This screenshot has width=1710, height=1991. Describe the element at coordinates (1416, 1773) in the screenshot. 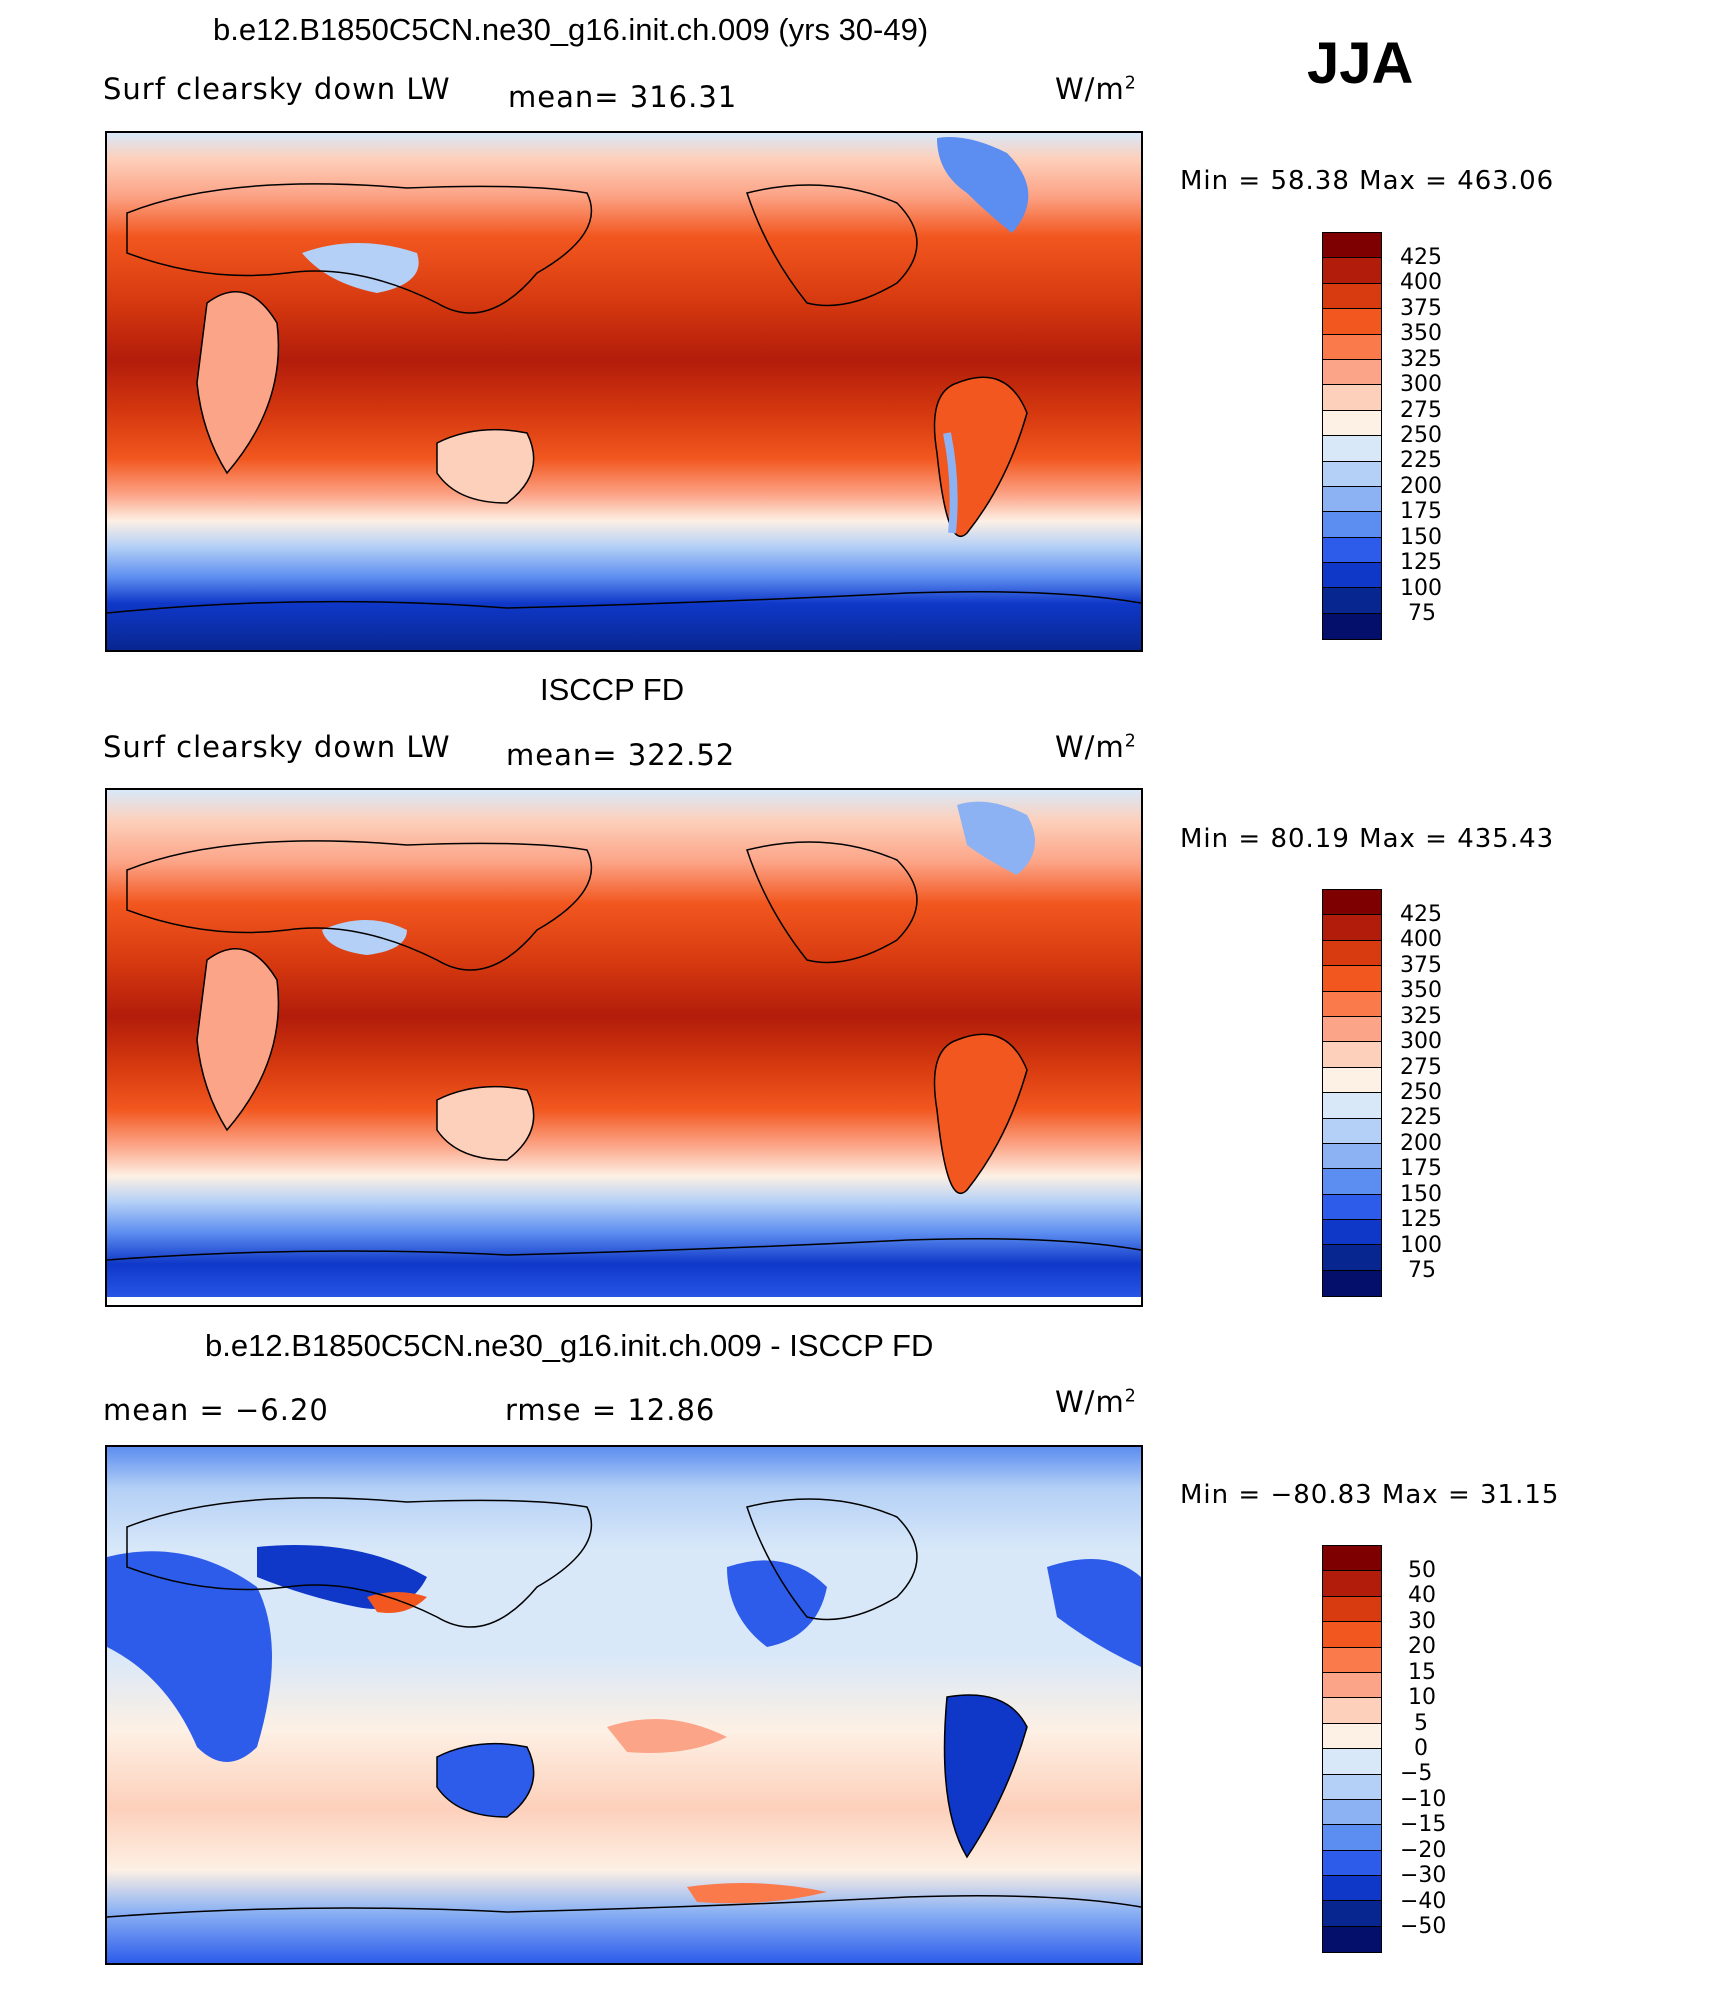

I see `colorbar-tick: −5` at that location.